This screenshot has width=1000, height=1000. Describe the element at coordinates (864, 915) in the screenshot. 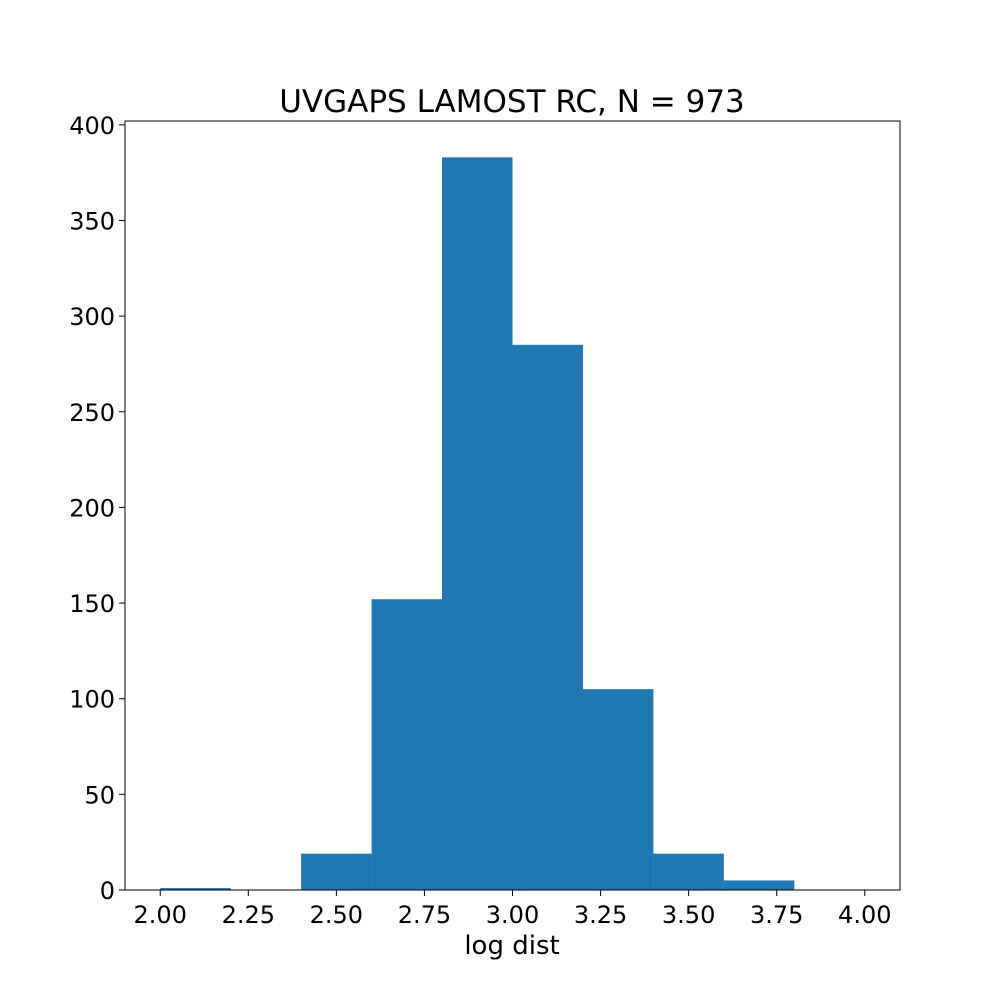

I see `x-tick-label: 4.00` at that location.